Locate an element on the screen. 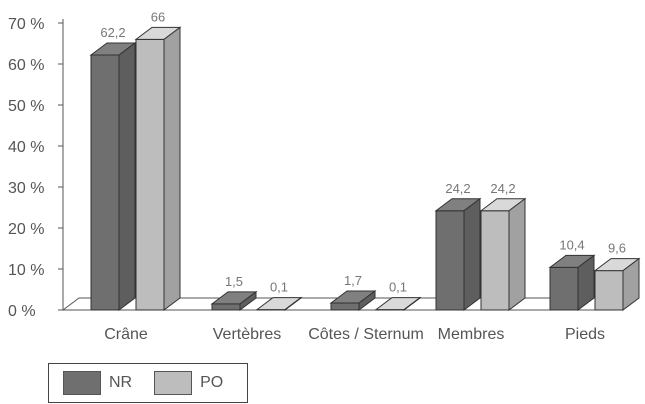 This screenshot has width=645, height=404. x-category-label: Vertèbres is located at coordinates (247, 334).